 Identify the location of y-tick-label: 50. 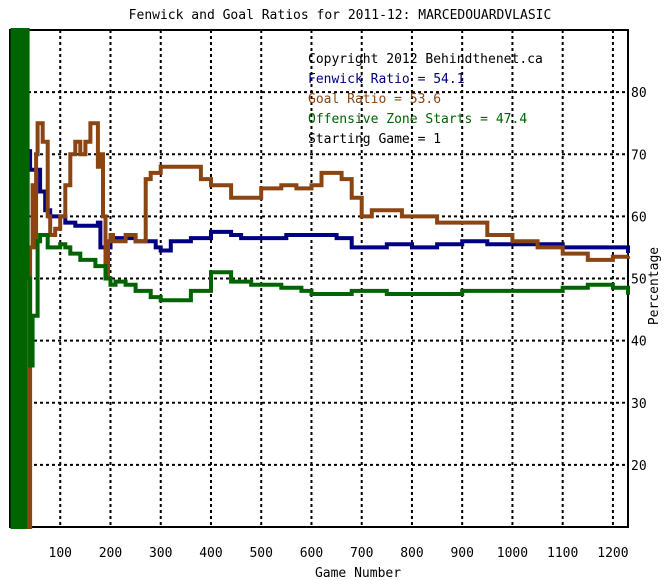
(639, 280).